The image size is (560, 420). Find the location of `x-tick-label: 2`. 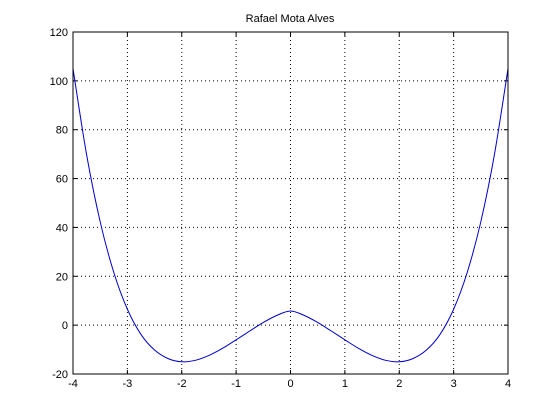

x-tick-label: 2 is located at coordinates (399, 384).